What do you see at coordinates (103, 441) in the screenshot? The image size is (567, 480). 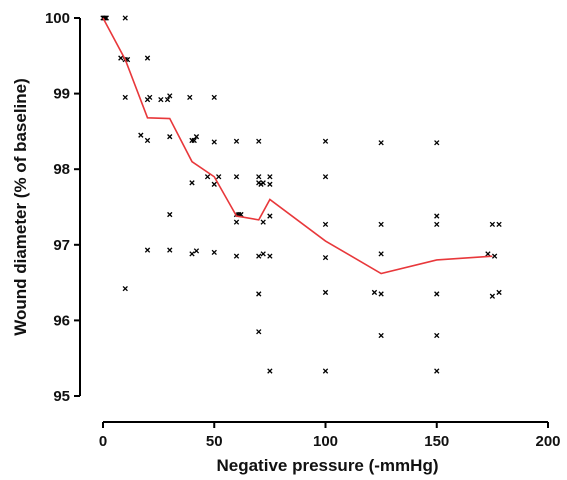 I see `x-tick-label: 0` at bounding box center [103, 441].